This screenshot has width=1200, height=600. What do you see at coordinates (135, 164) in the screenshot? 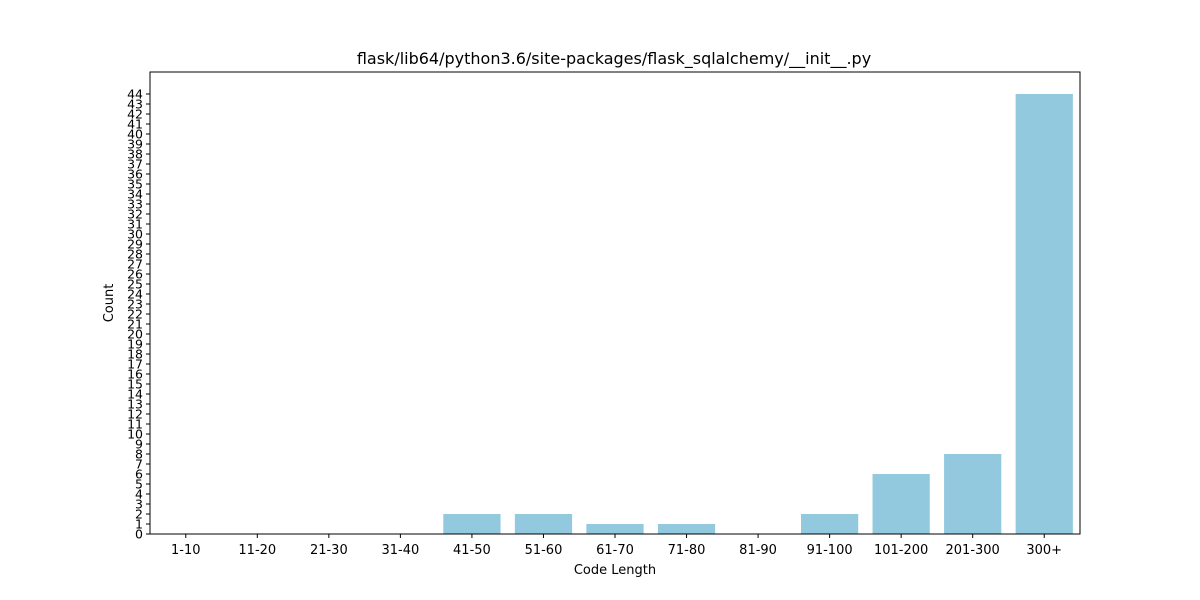
I see `y-tick-label: 37` at bounding box center [135, 164].